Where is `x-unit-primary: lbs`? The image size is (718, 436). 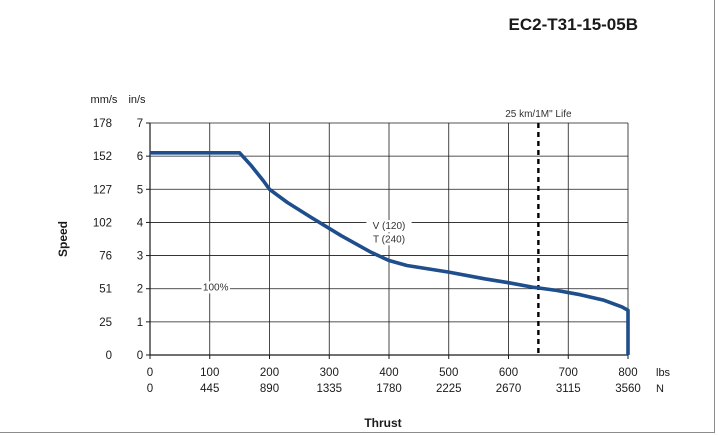 x-unit-primary: lbs is located at coordinates (663, 373).